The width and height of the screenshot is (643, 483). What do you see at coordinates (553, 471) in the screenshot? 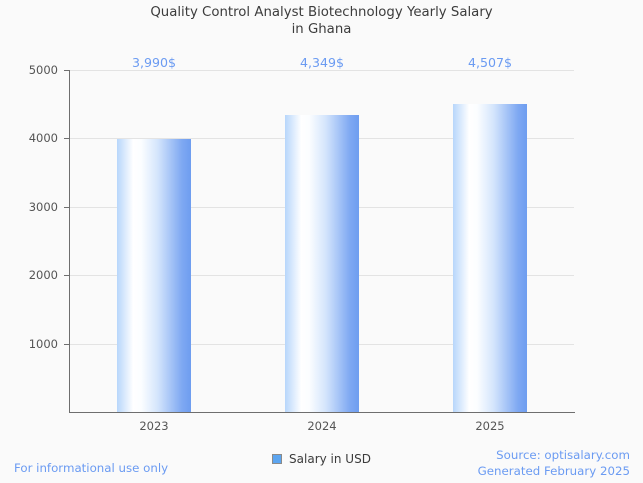
I see `generated-text: Generated February 2025` at bounding box center [553, 471].